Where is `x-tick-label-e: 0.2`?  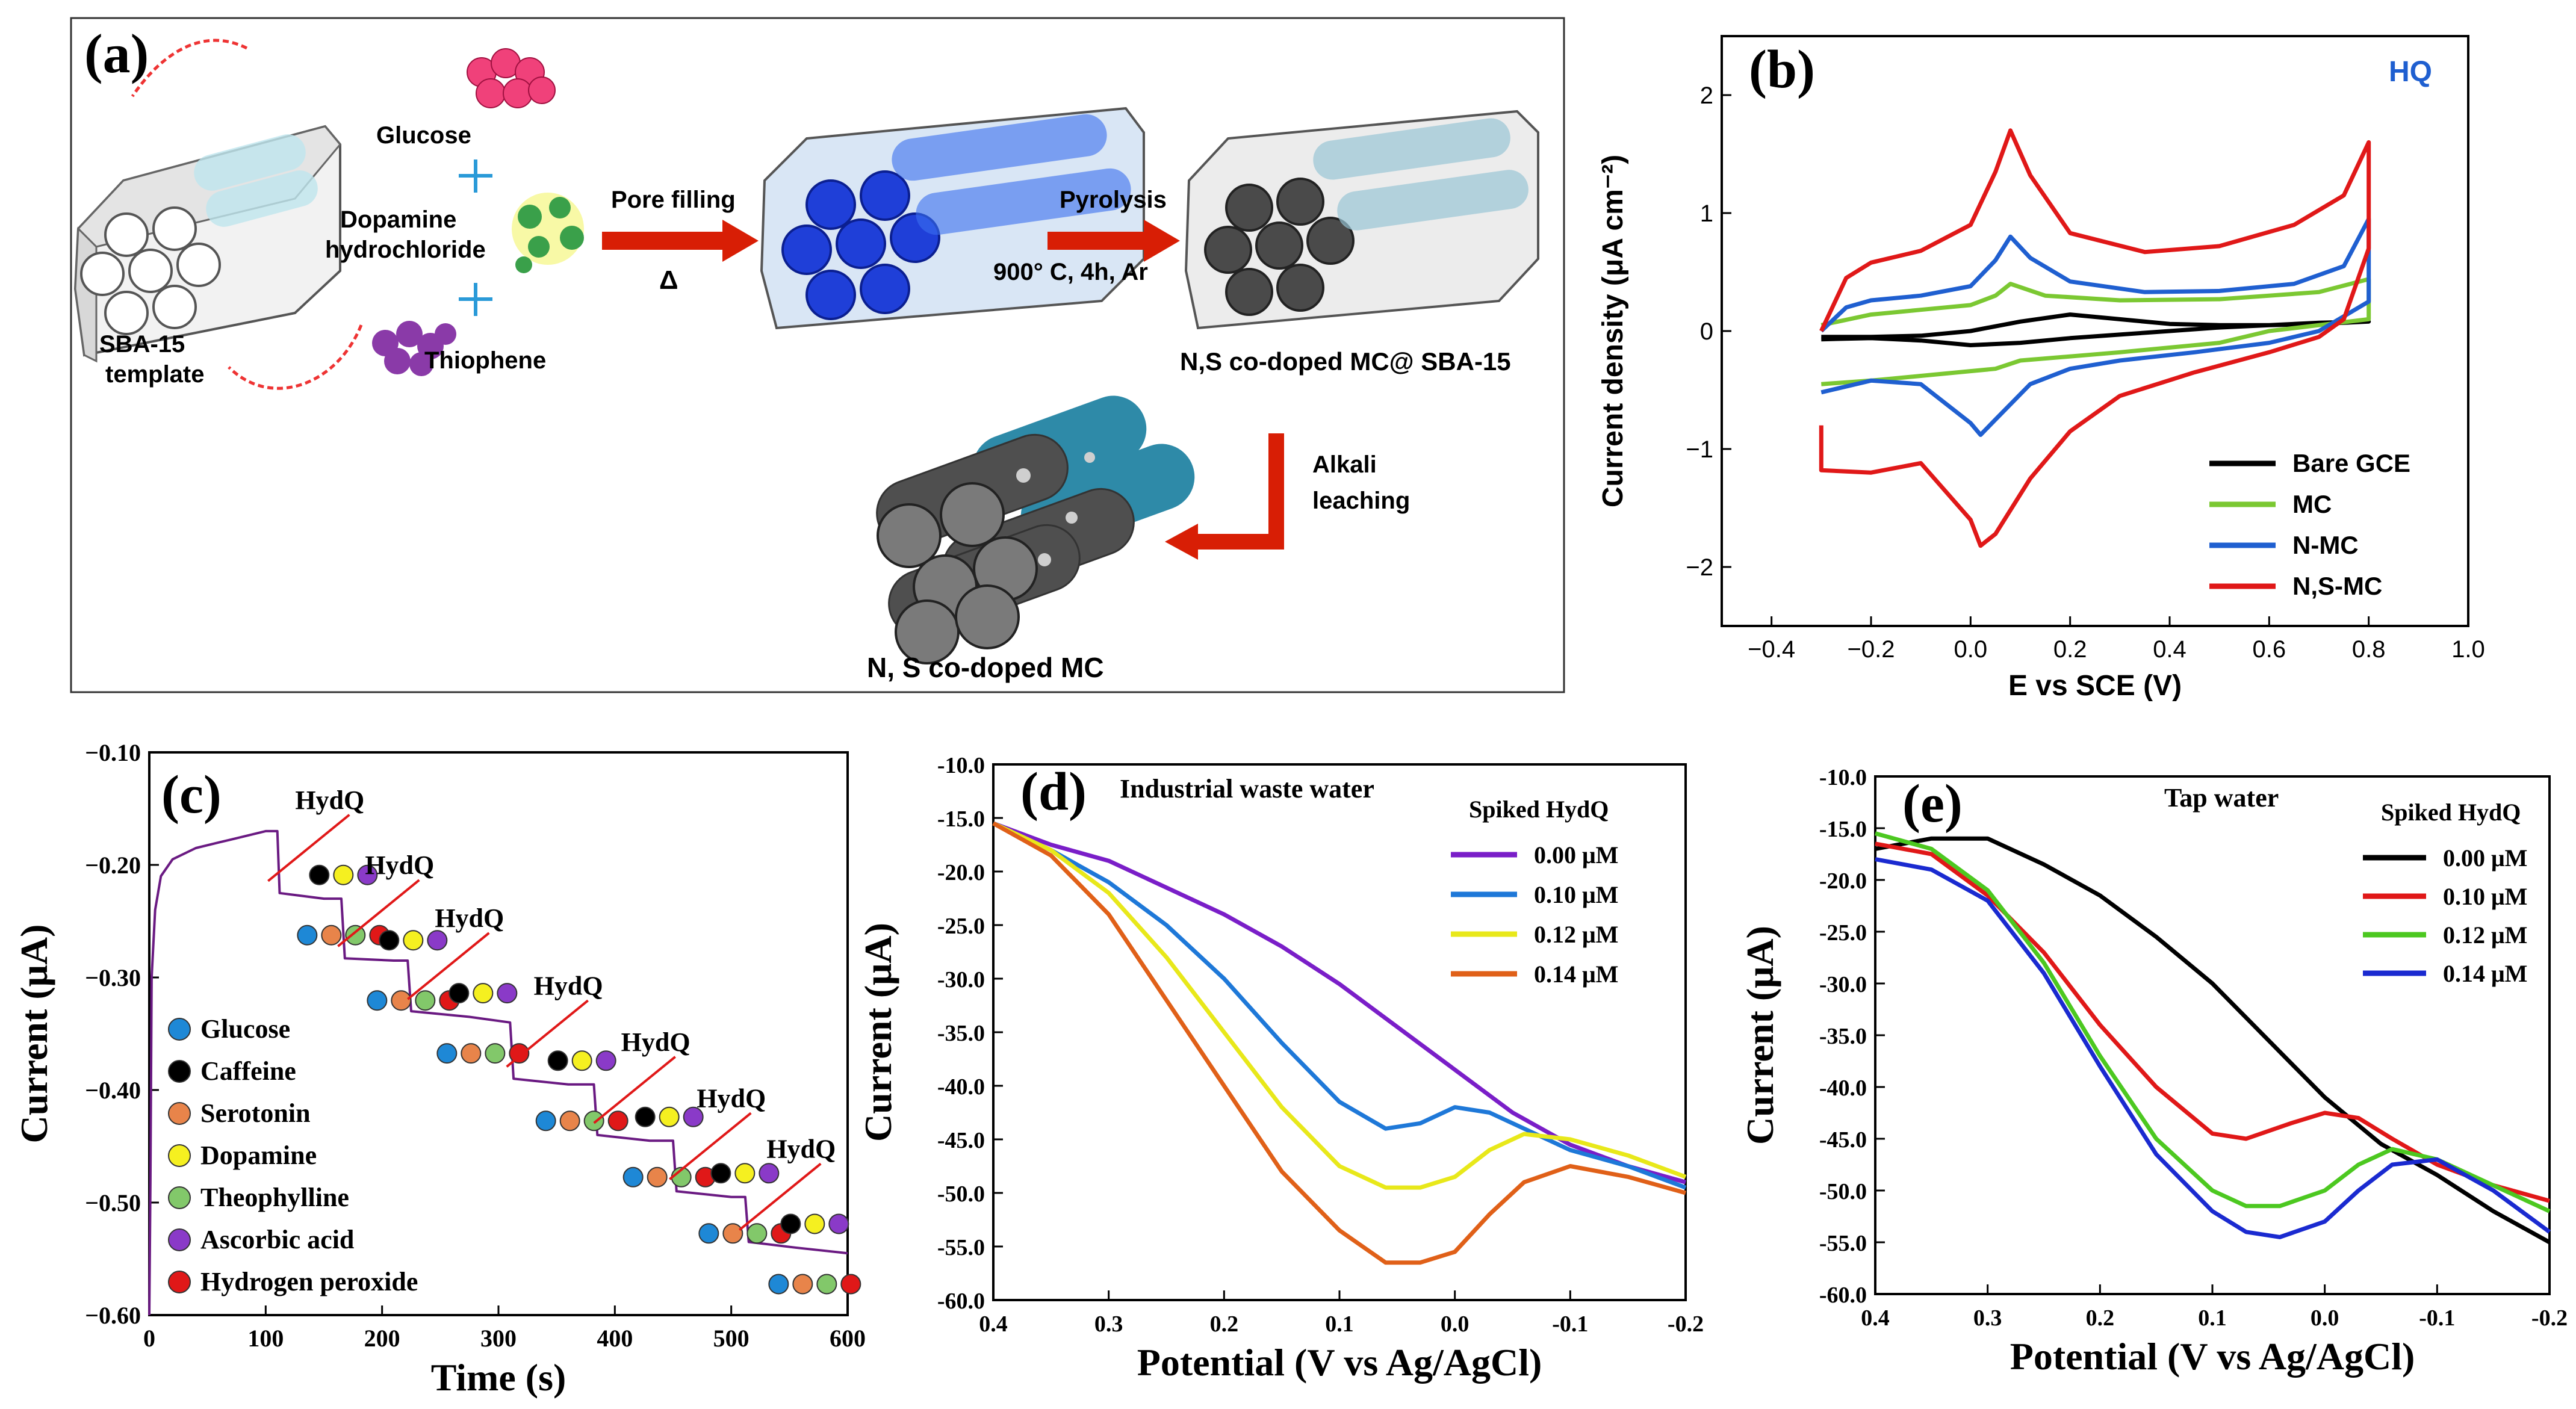
x-tick-label-e: 0.2 is located at coordinates (2100, 1318).